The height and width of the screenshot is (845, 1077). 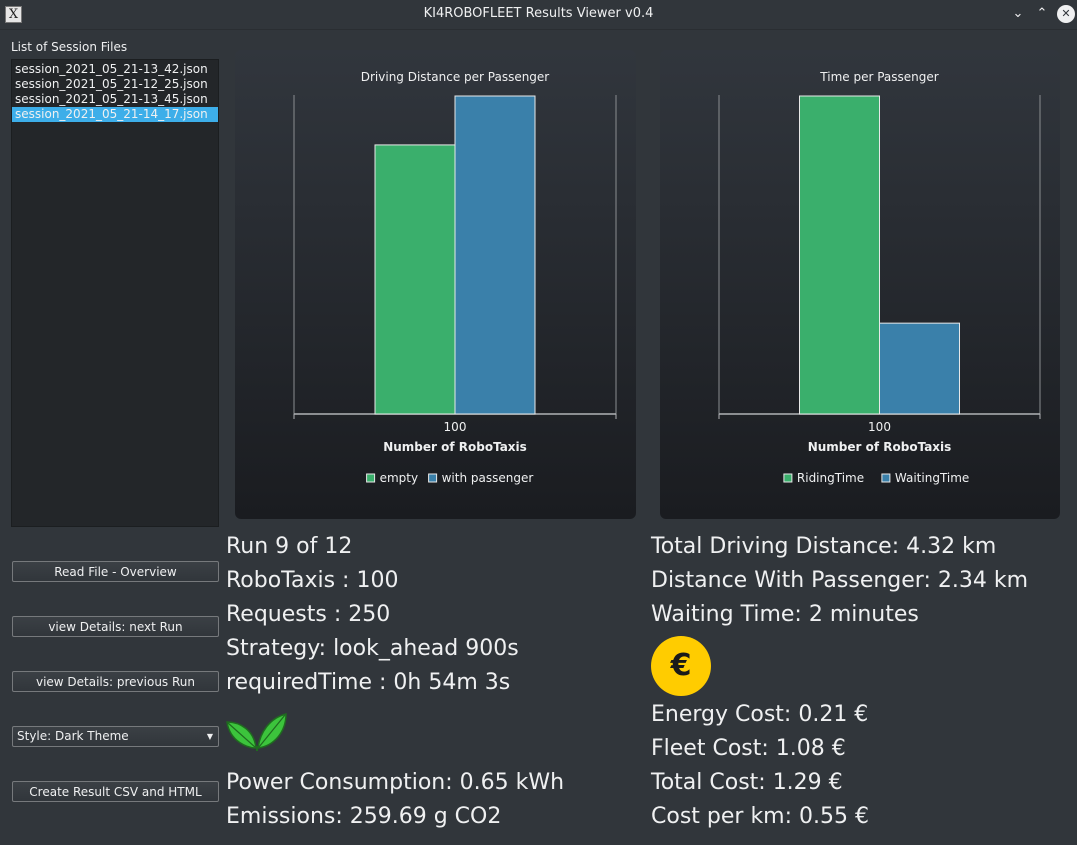 I want to click on maximize-button: ⌃, so click(x=1042, y=13).